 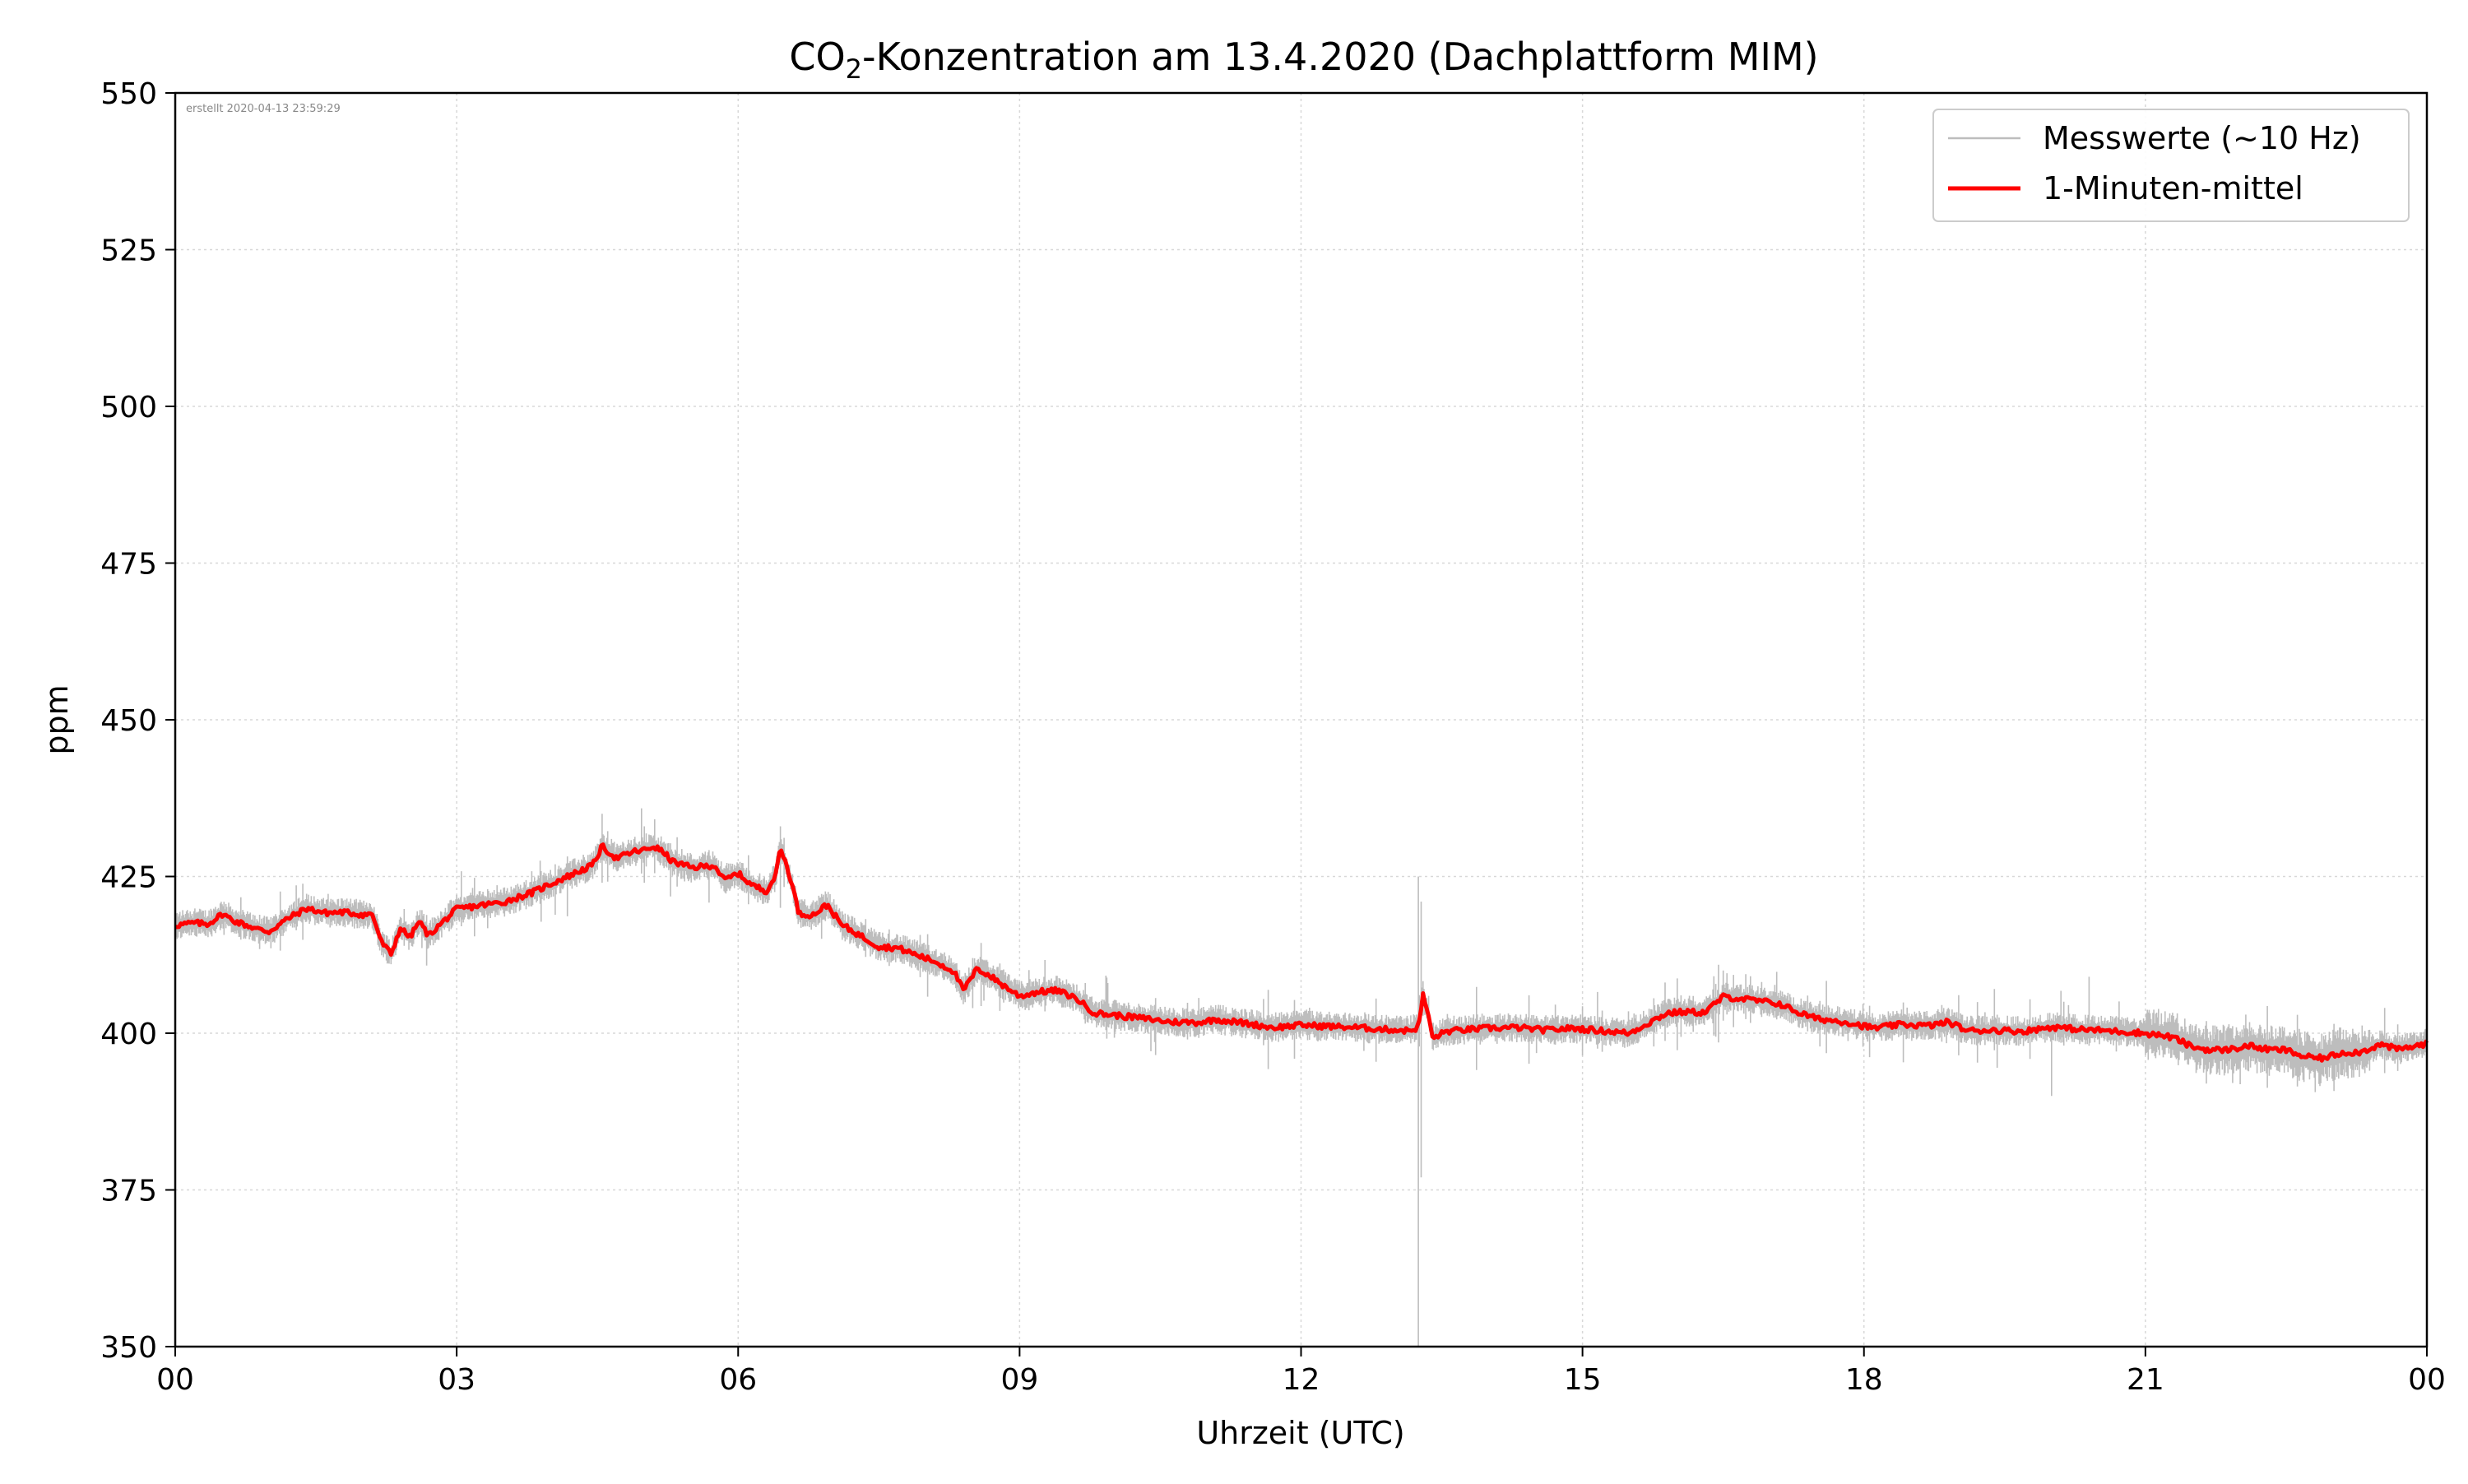 What do you see at coordinates (128, 407) in the screenshot?
I see `y-tick-label: 500` at bounding box center [128, 407].